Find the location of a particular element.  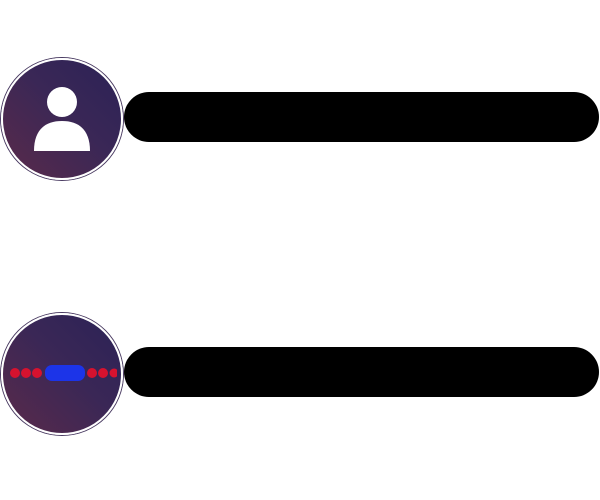

password-icon-badge is located at coordinates (62, 374).